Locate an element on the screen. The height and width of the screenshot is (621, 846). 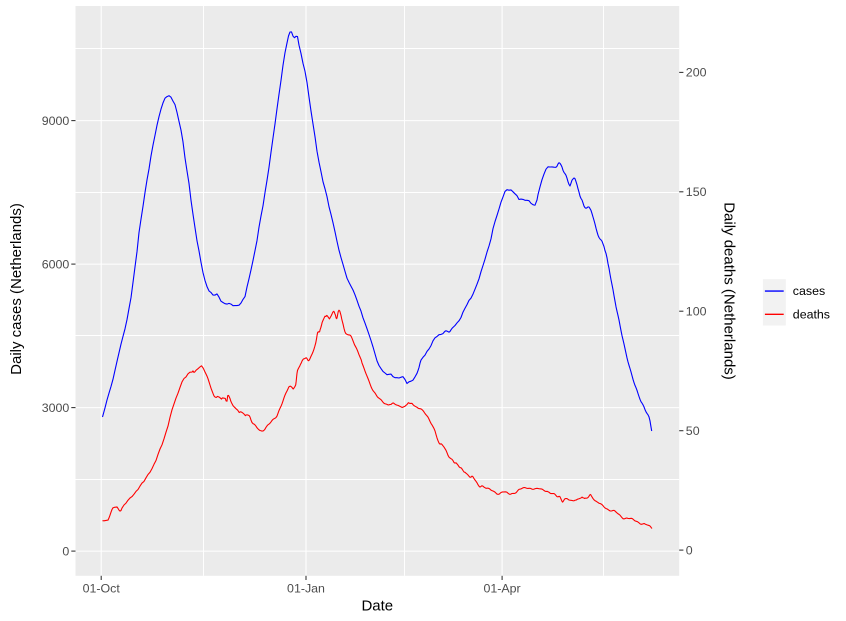
svg-text: 200 is located at coordinates (696, 73).